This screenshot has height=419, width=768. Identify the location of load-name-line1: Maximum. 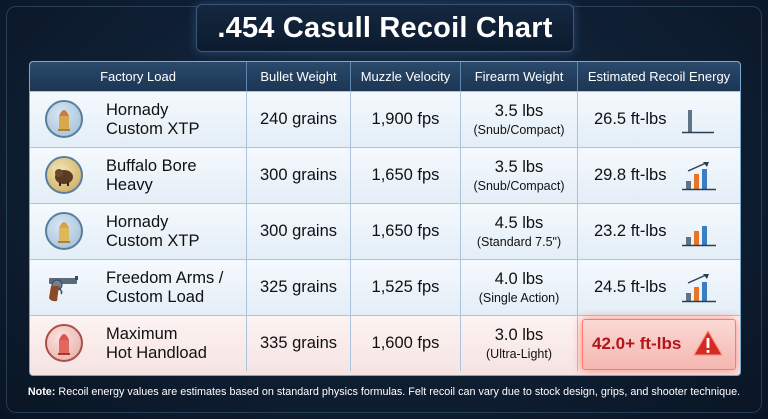
(142, 333).